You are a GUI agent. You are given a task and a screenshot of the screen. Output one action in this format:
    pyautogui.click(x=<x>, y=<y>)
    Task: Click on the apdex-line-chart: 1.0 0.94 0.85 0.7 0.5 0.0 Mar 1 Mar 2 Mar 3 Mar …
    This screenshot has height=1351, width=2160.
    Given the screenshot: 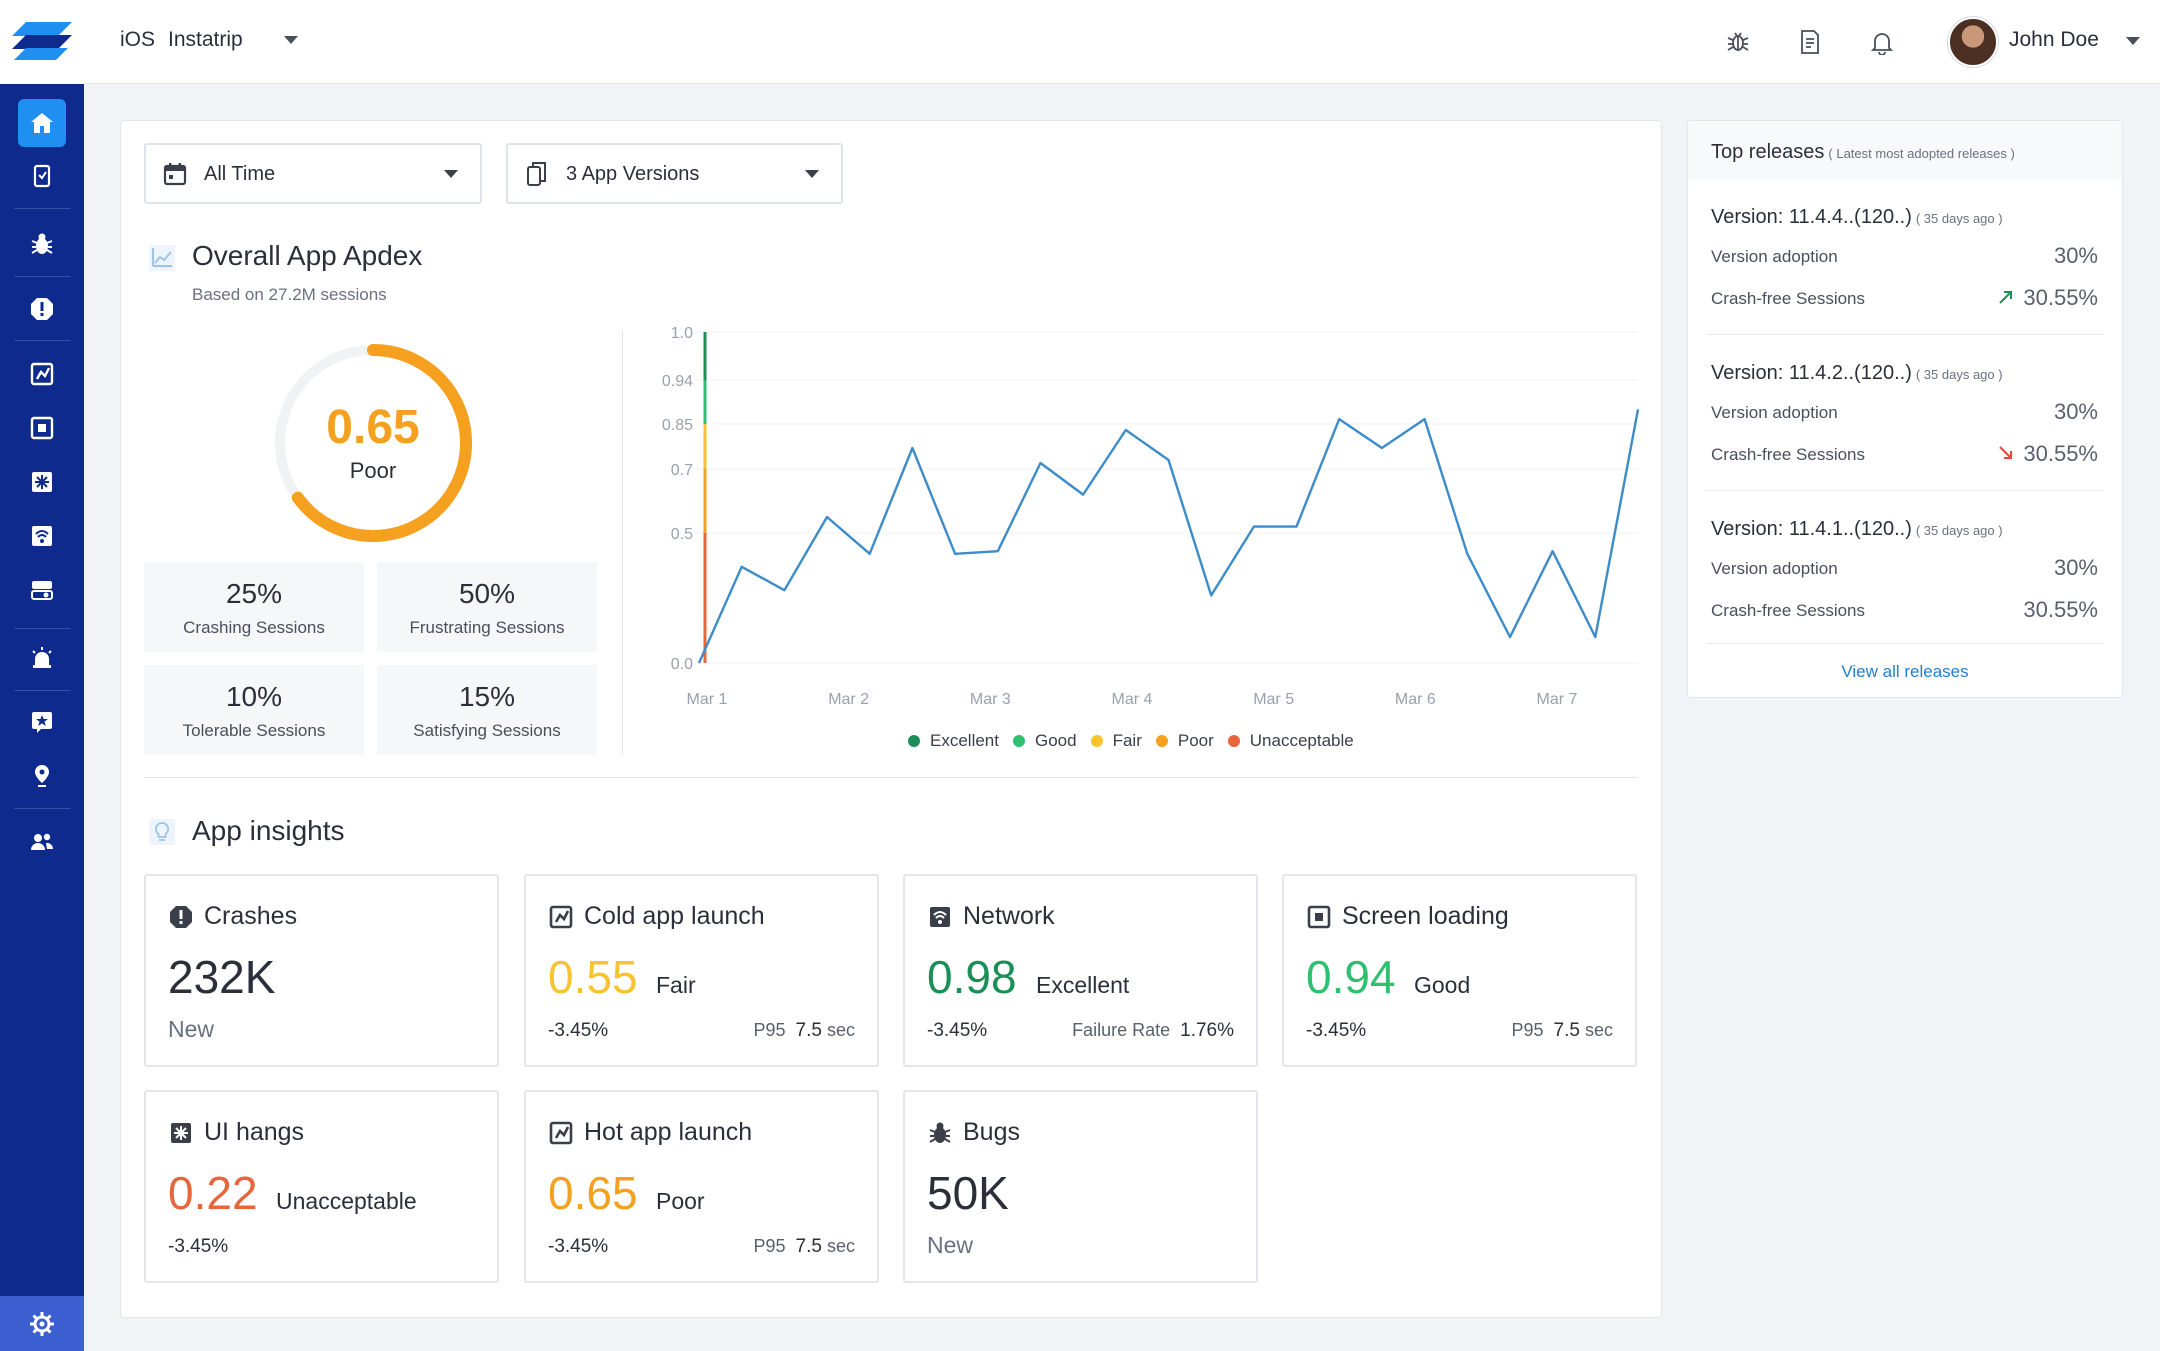 What is the action you would take?
    pyautogui.click(x=1151, y=516)
    